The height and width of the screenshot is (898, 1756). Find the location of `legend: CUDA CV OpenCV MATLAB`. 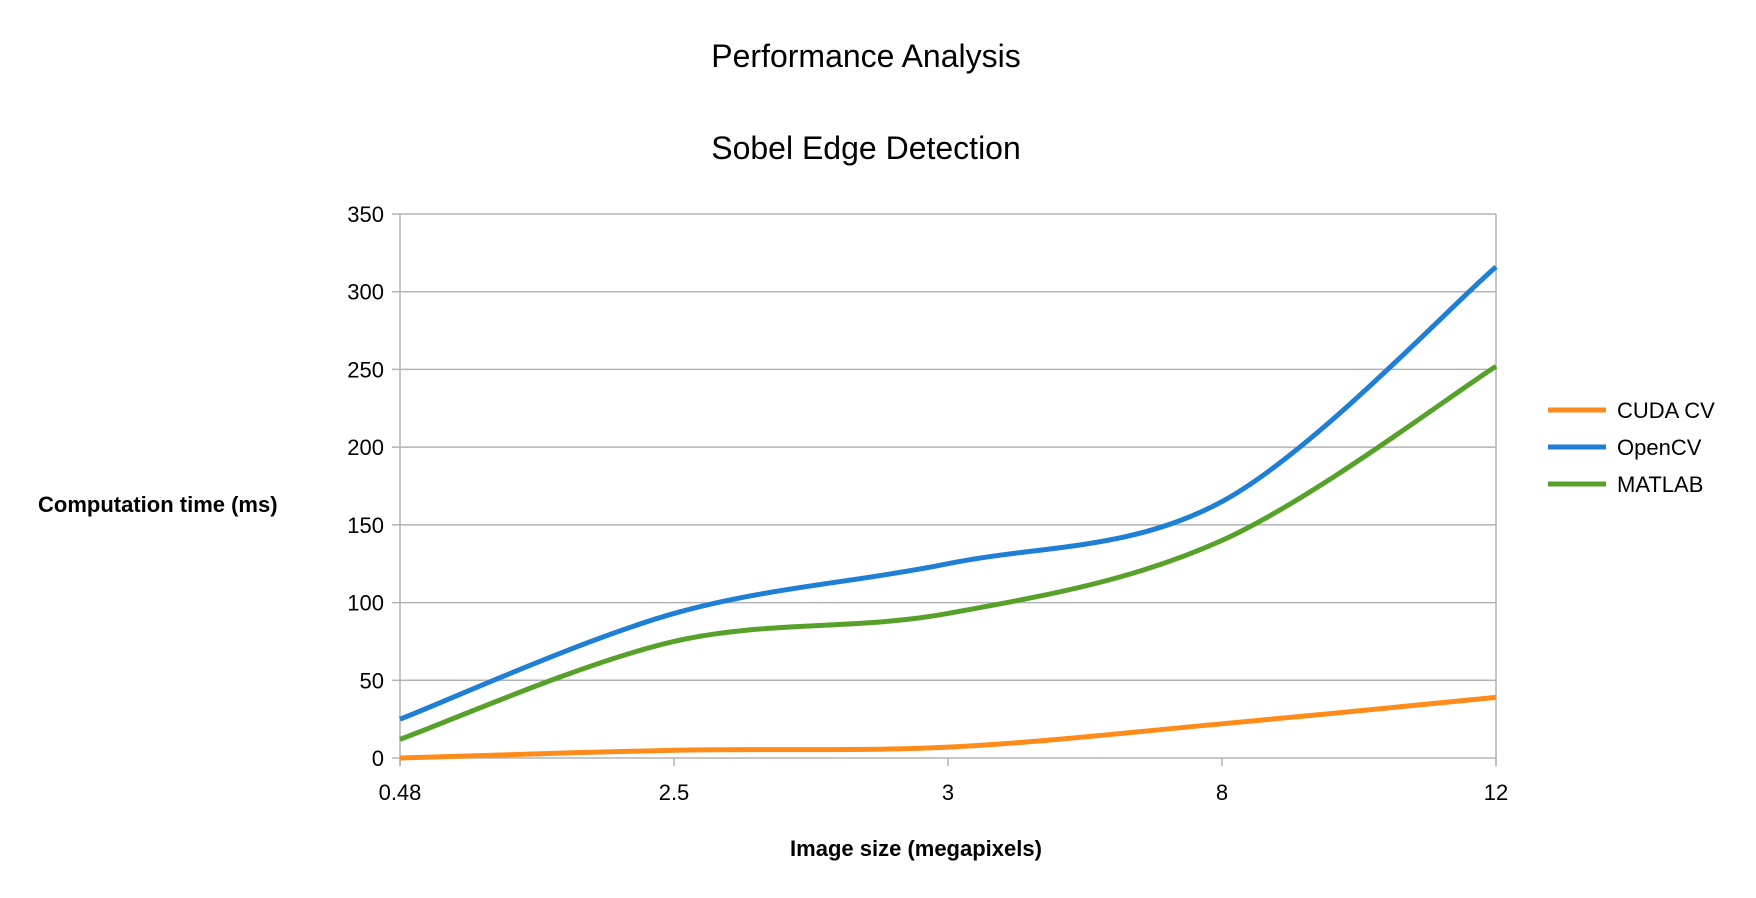

legend: CUDA CV OpenCV MATLAB is located at coordinates (1631, 447).